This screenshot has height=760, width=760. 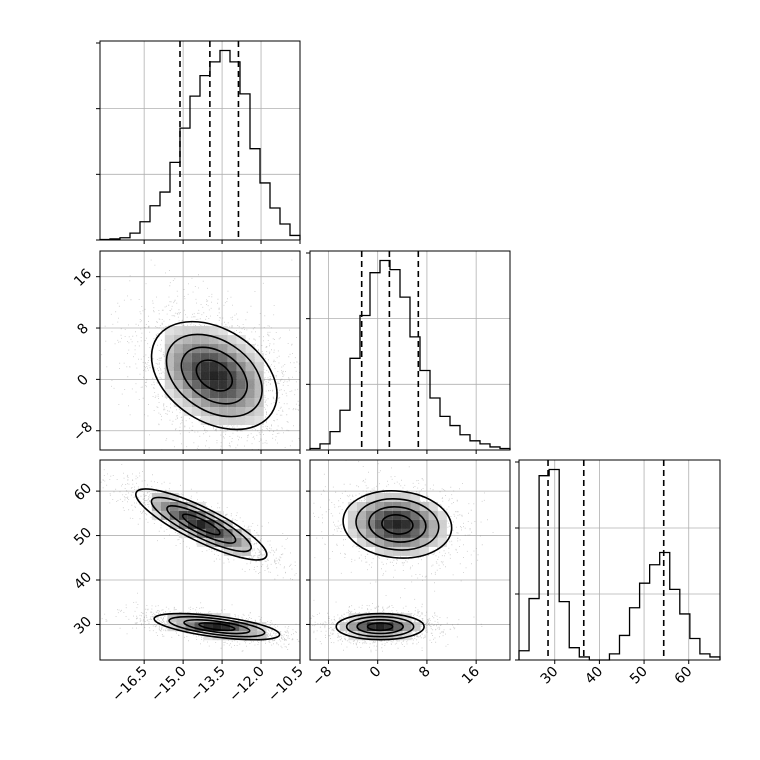 I want to click on tick-label-z-left-2: 50, so click(x=83, y=537).